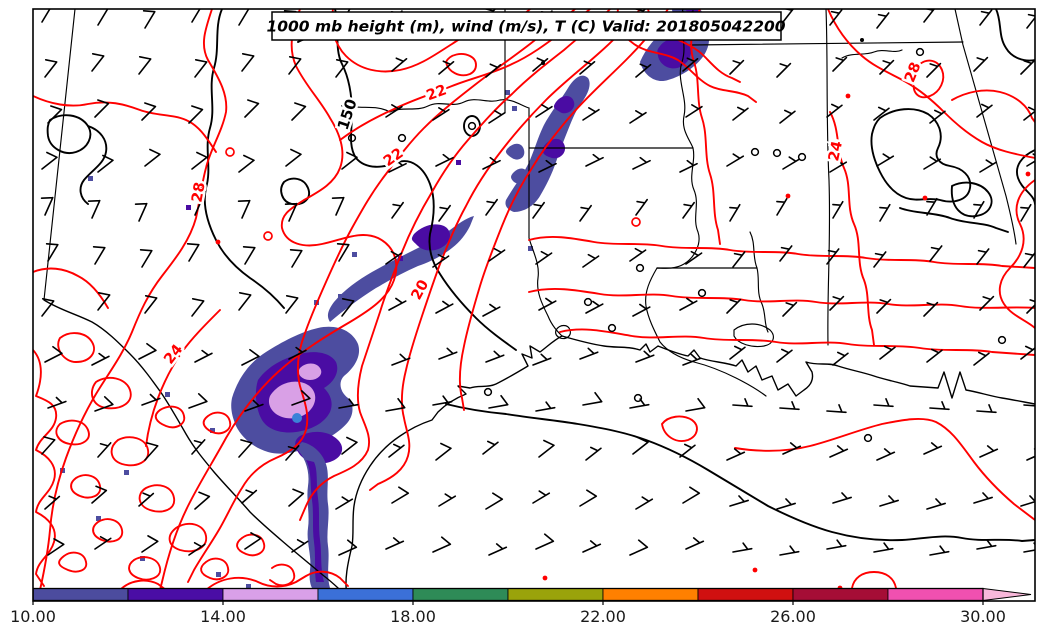  What do you see at coordinates (508, 613) in the screenshot?
I see `colorbar-tick-labels: 10.00 14.00 18.00 22.00 26.00 30.00` at bounding box center [508, 613].